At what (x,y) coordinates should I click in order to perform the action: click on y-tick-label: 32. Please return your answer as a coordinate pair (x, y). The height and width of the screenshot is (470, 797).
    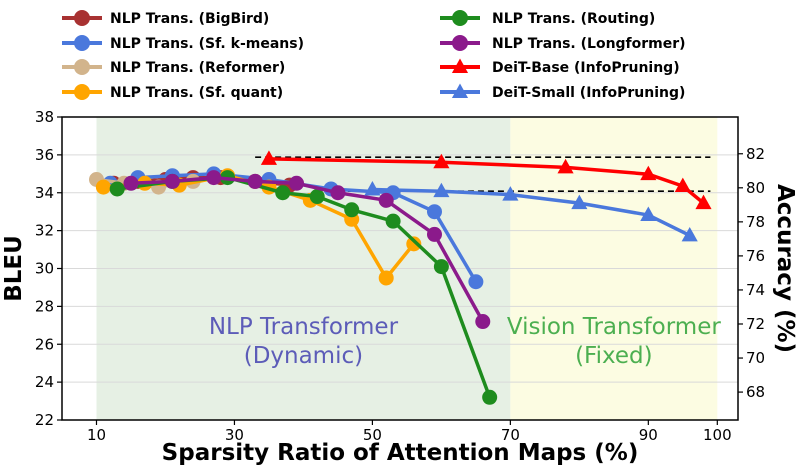
    Looking at the image, I should click on (44, 231).